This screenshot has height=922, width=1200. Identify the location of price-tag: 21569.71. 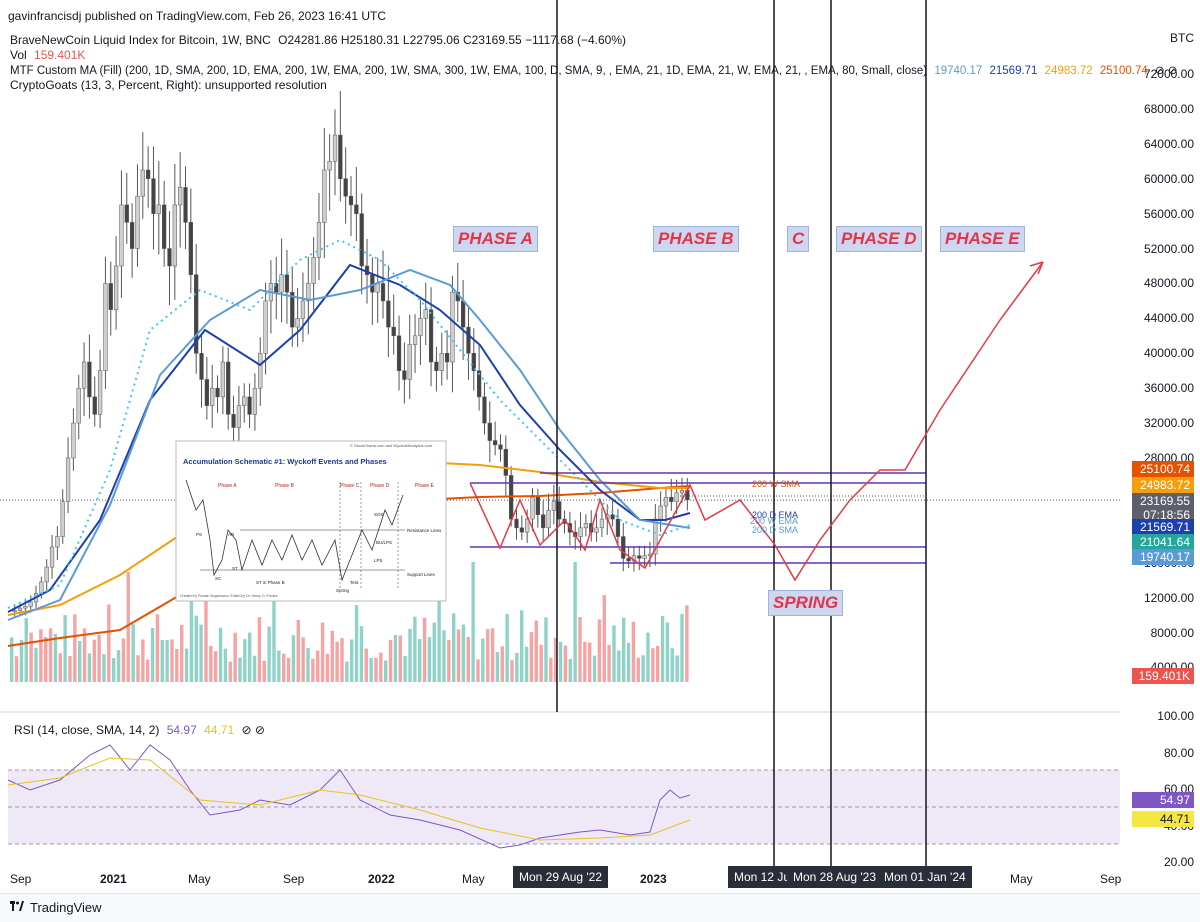
(1163, 527).